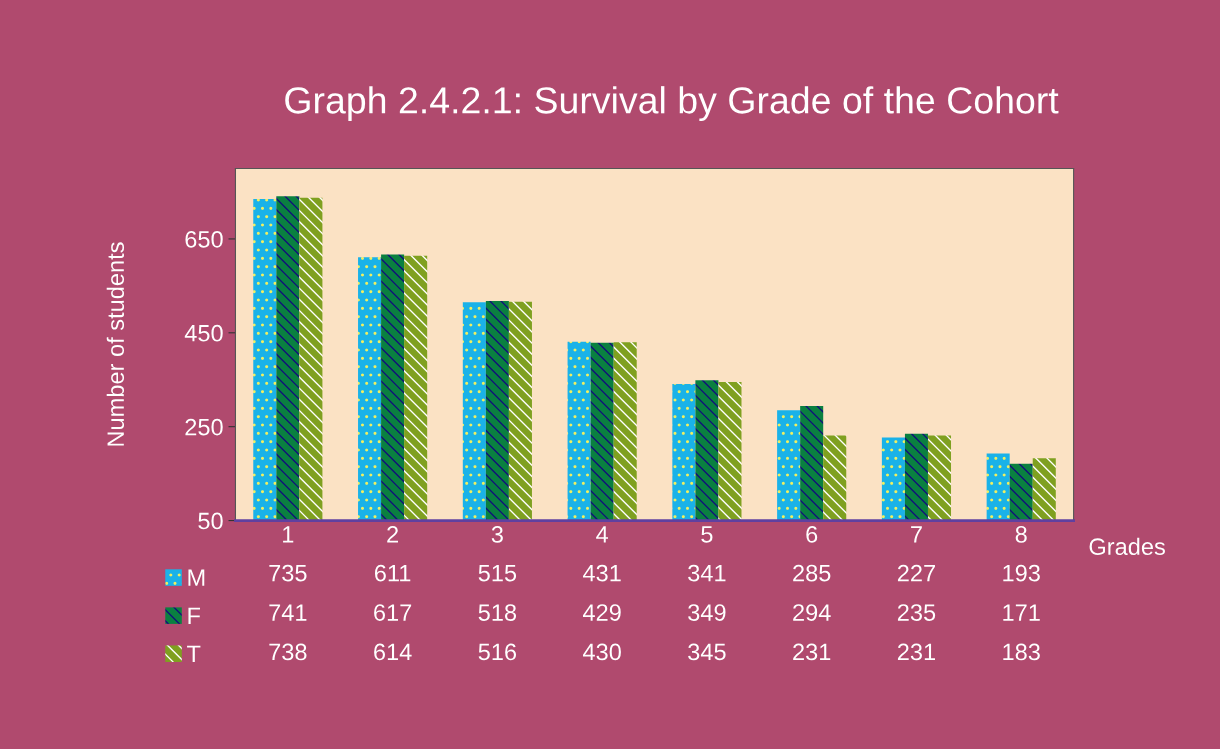 The width and height of the screenshot is (1220, 749). What do you see at coordinates (1021, 612) in the screenshot?
I see `data-label: 171` at bounding box center [1021, 612].